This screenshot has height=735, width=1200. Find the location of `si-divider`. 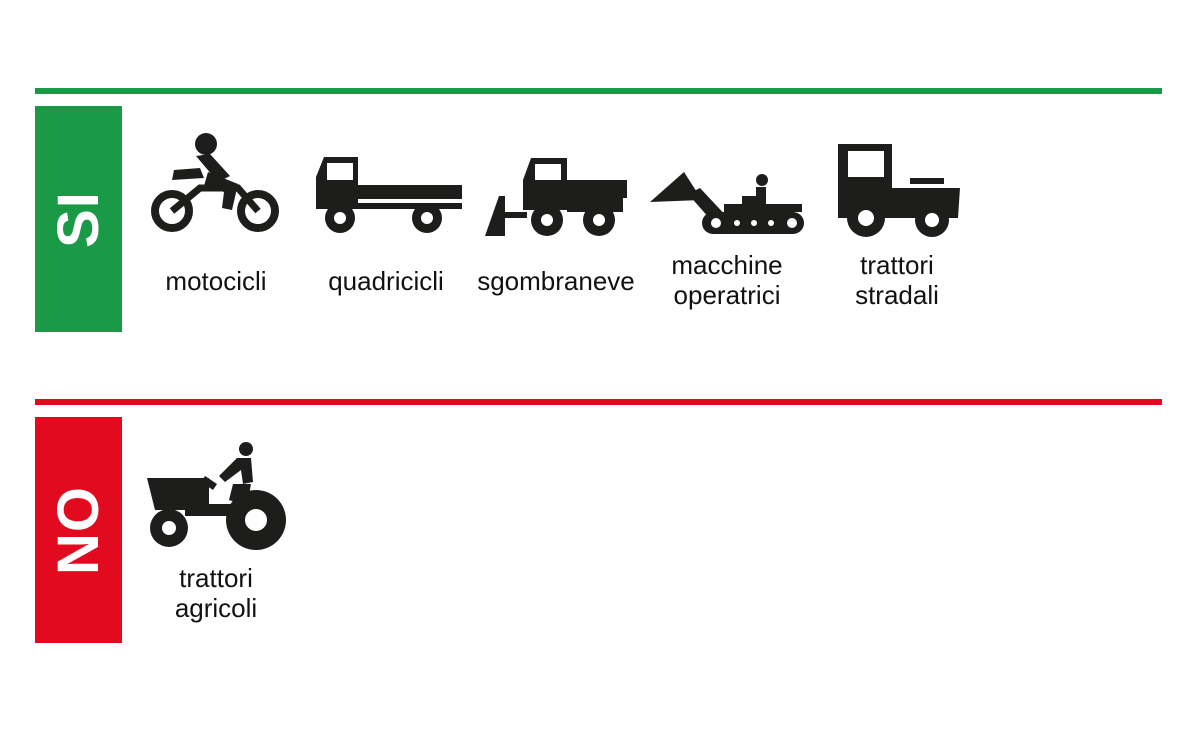

si-divider is located at coordinates (598, 91).